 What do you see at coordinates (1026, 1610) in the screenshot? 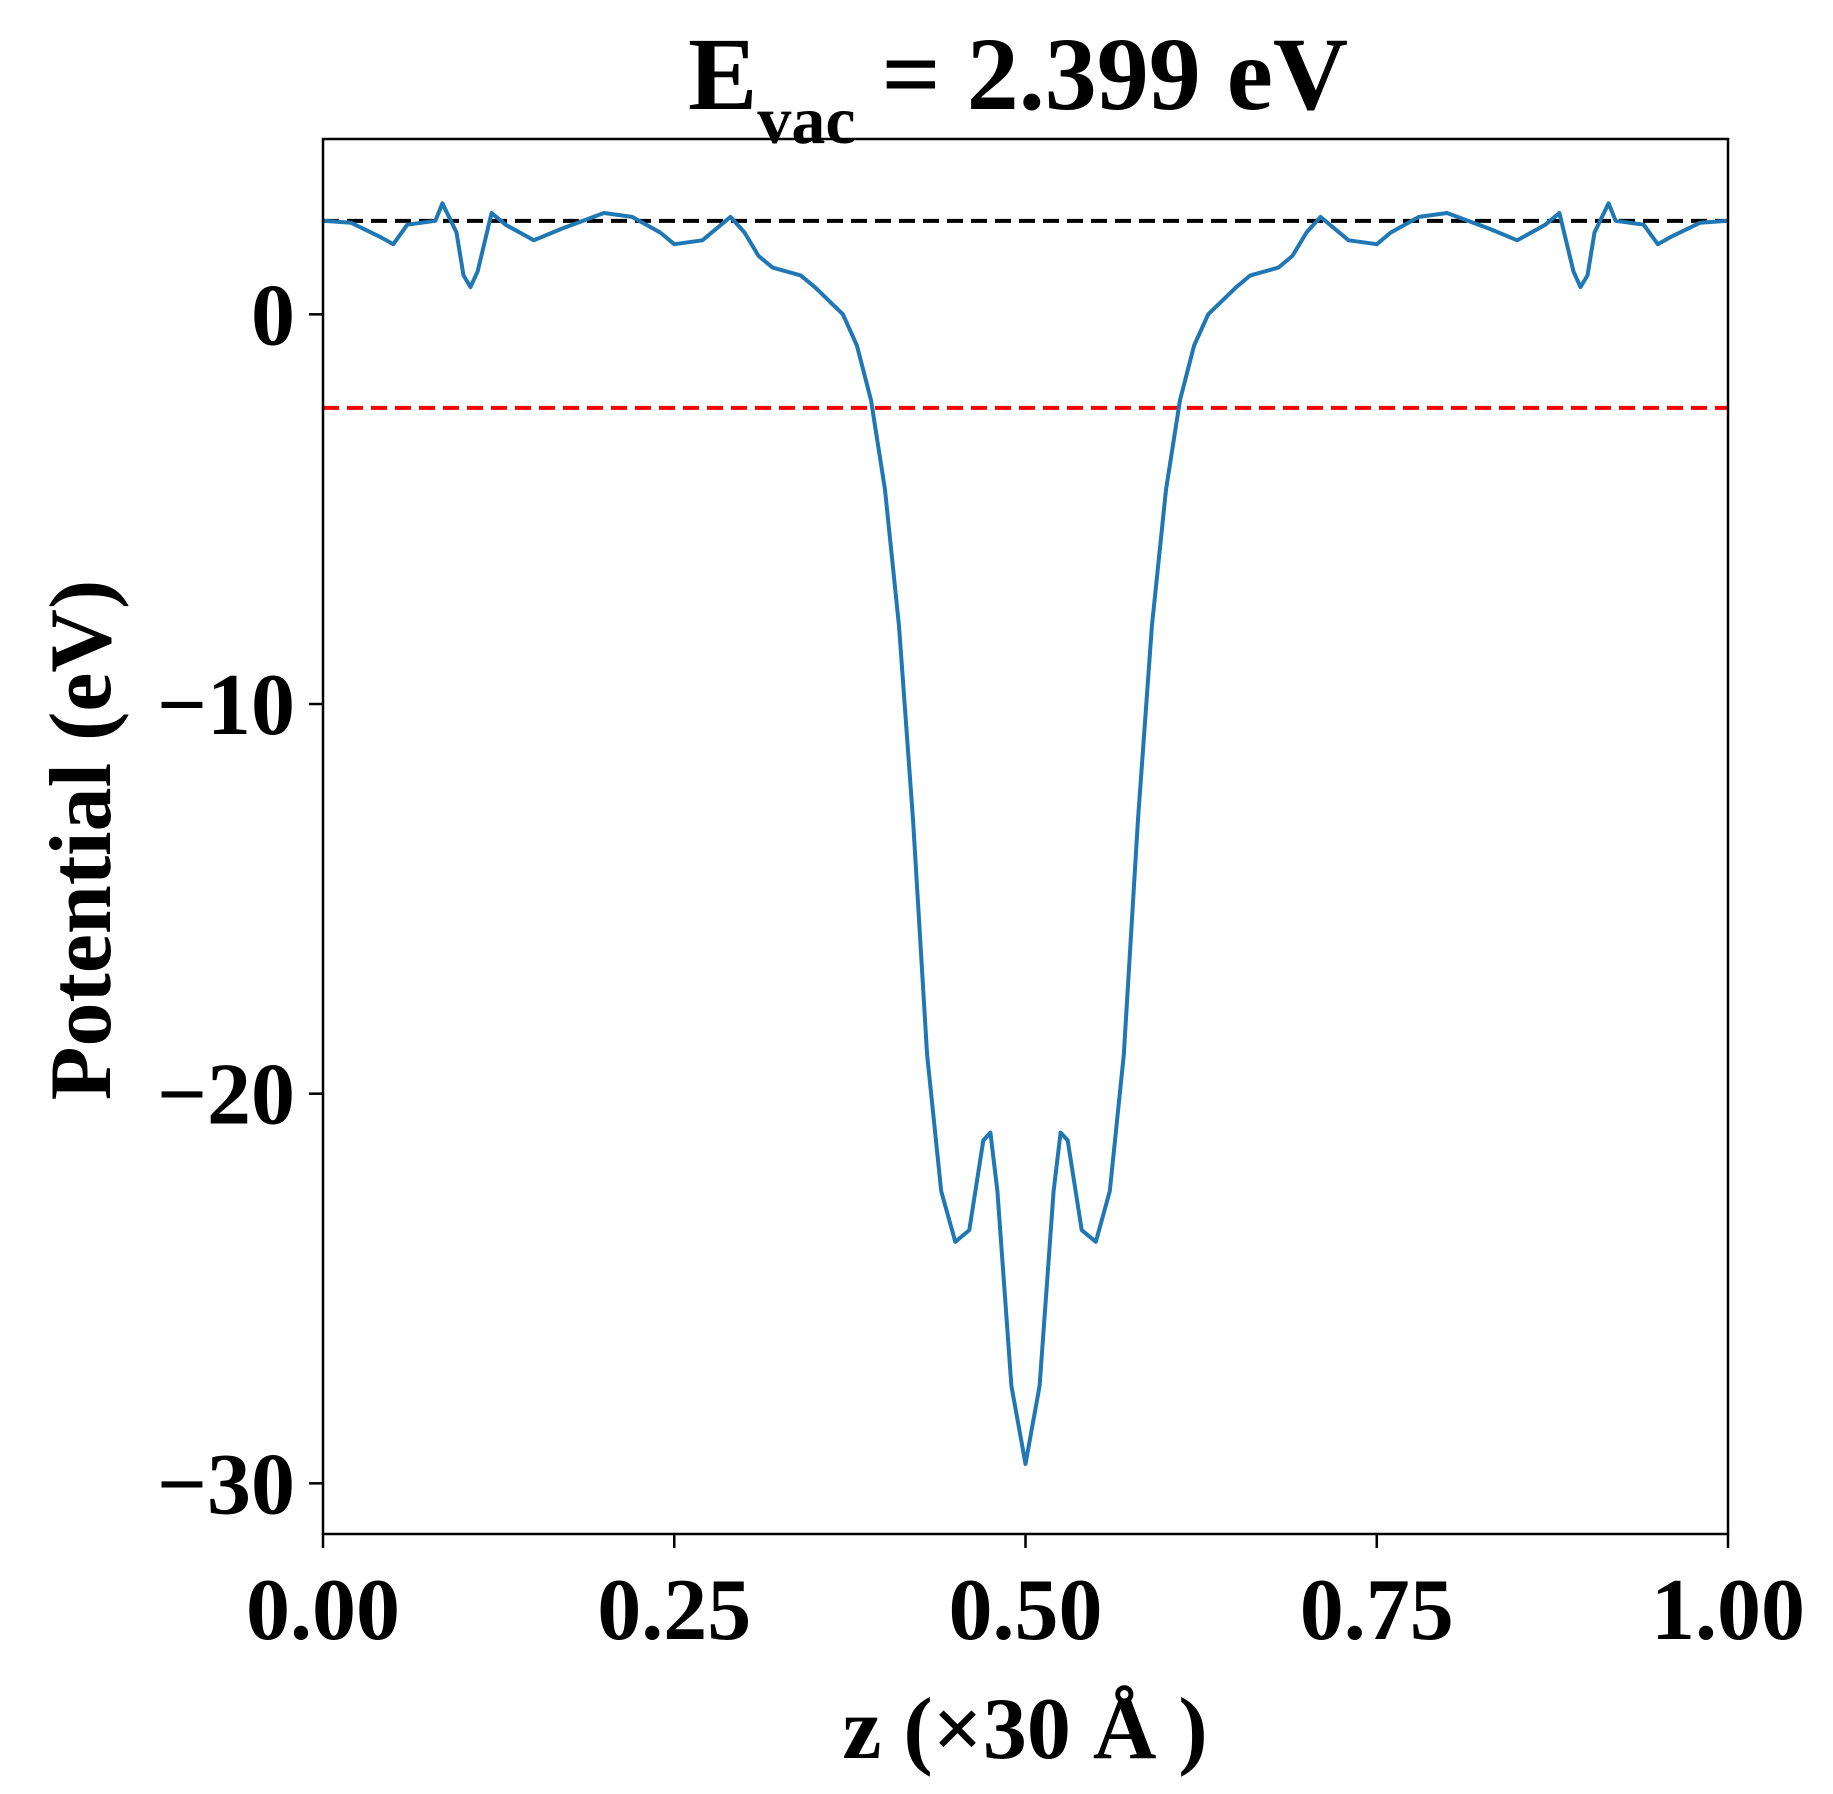
I see `x-tick-label: 0.50` at bounding box center [1026, 1610].